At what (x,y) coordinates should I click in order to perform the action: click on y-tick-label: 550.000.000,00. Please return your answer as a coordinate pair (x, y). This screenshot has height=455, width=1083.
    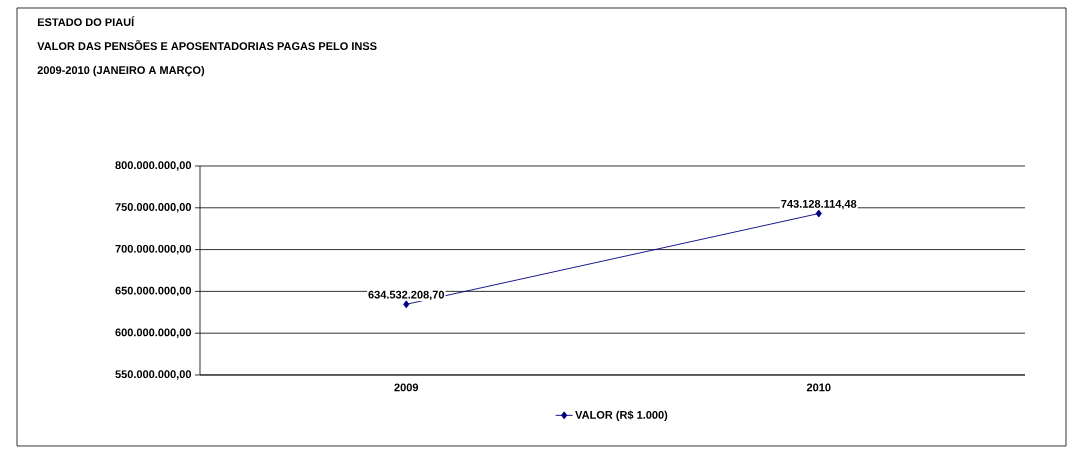
    Looking at the image, I should click on (153, 375).